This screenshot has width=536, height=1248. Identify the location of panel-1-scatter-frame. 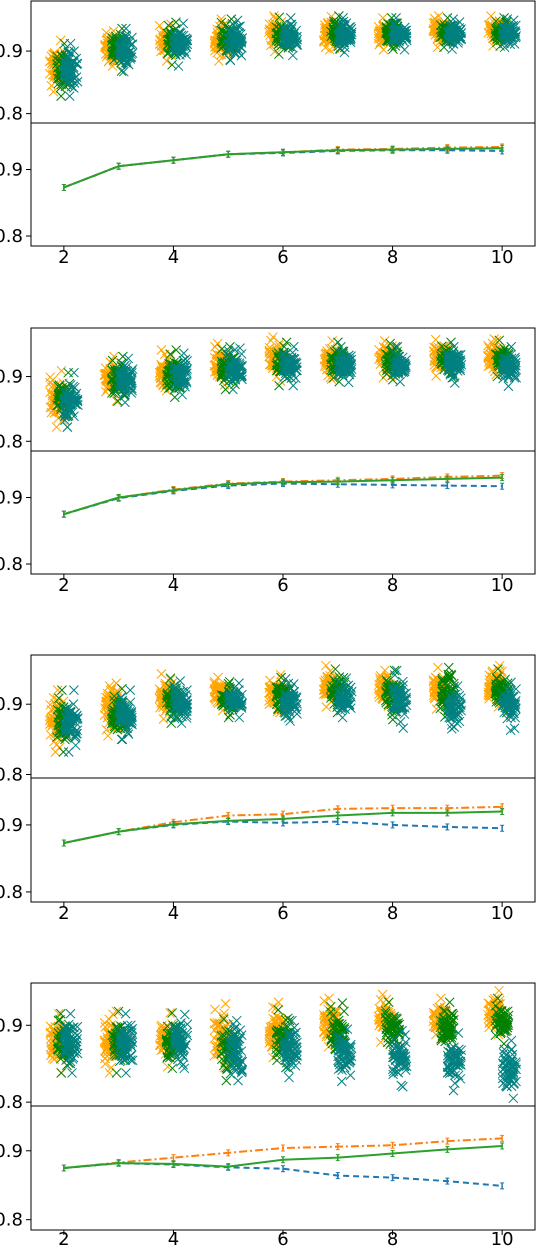
(283, 62).